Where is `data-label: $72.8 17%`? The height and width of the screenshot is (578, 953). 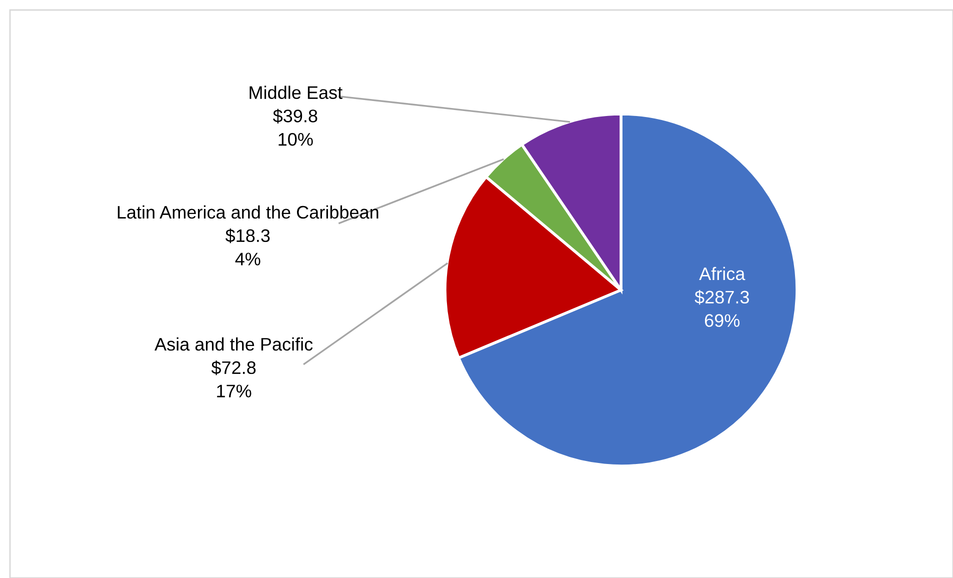
data-label: $72.8 17% is located at coordinates (233, 379).